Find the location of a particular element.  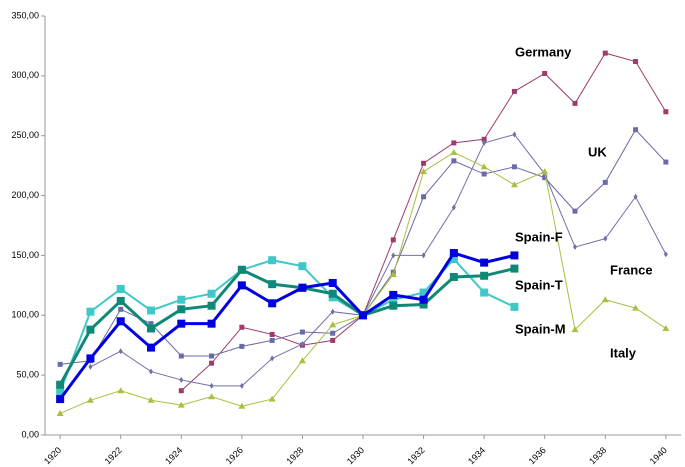

y-tick-label: 200,00 is located at coordinates (25, 195).